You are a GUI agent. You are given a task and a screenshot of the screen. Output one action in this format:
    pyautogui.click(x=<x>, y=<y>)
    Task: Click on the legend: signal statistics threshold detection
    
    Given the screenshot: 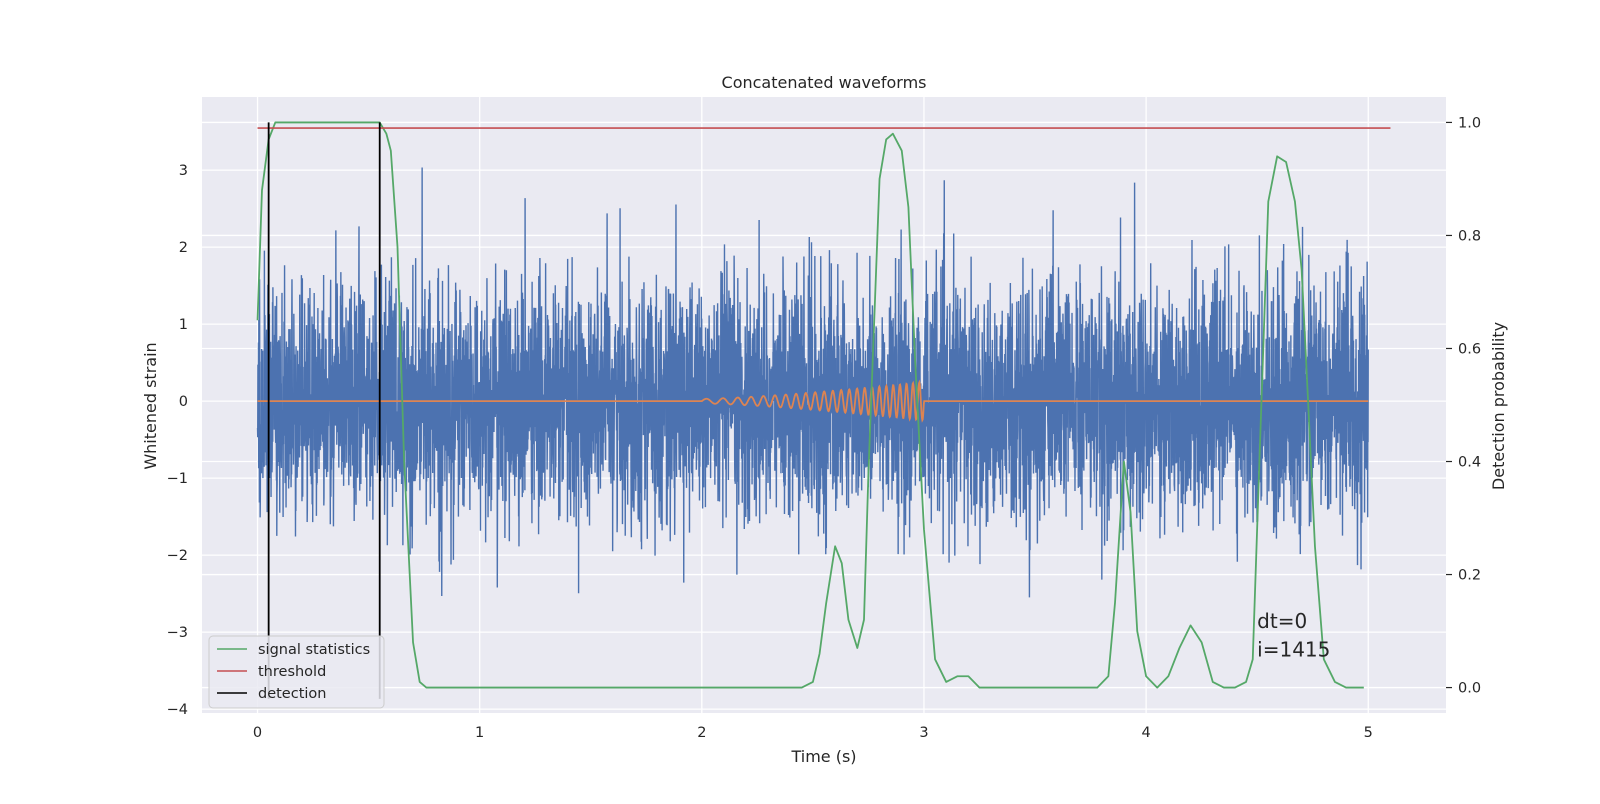 What is the action you would take?
    pyautogui.click(x=296, y=672)
    